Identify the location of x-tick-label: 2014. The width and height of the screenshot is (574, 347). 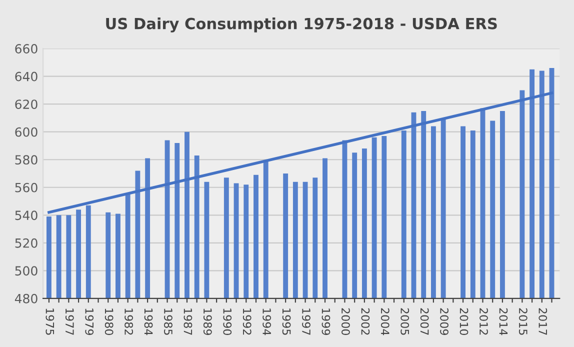
(503, 322).